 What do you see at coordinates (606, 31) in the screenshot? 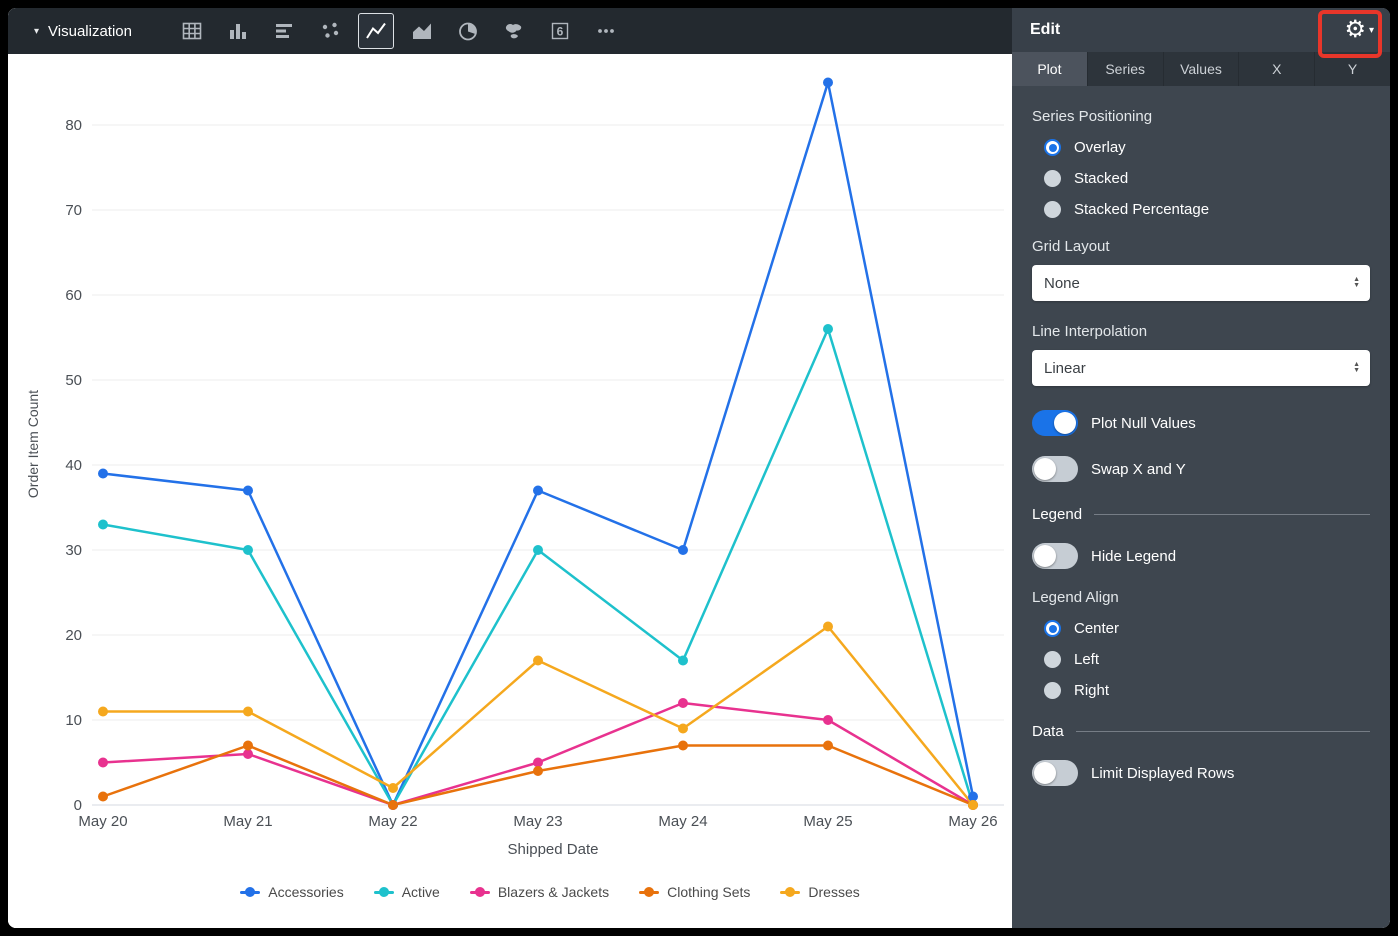
I see `more-options-icon` at bounding box center [606, 31].